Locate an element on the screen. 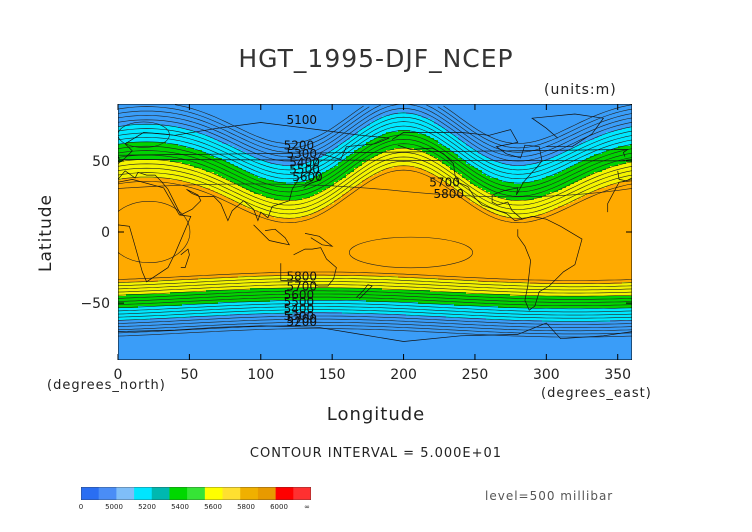 Image resolution: width=752 pixels, height=532 pixels. colorbar is located at coordinates (196, 493).